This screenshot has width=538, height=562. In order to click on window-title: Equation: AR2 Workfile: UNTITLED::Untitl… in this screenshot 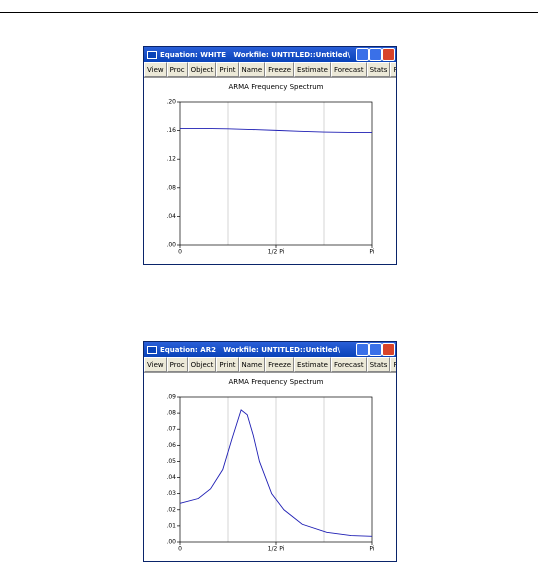, I will do `click(250, 349)`.